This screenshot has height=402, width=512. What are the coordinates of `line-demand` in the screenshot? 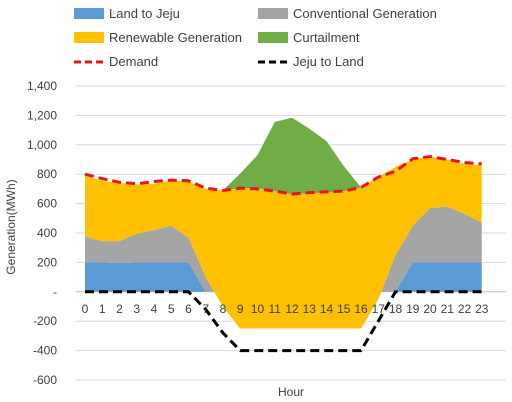 It's located at (283, 175).